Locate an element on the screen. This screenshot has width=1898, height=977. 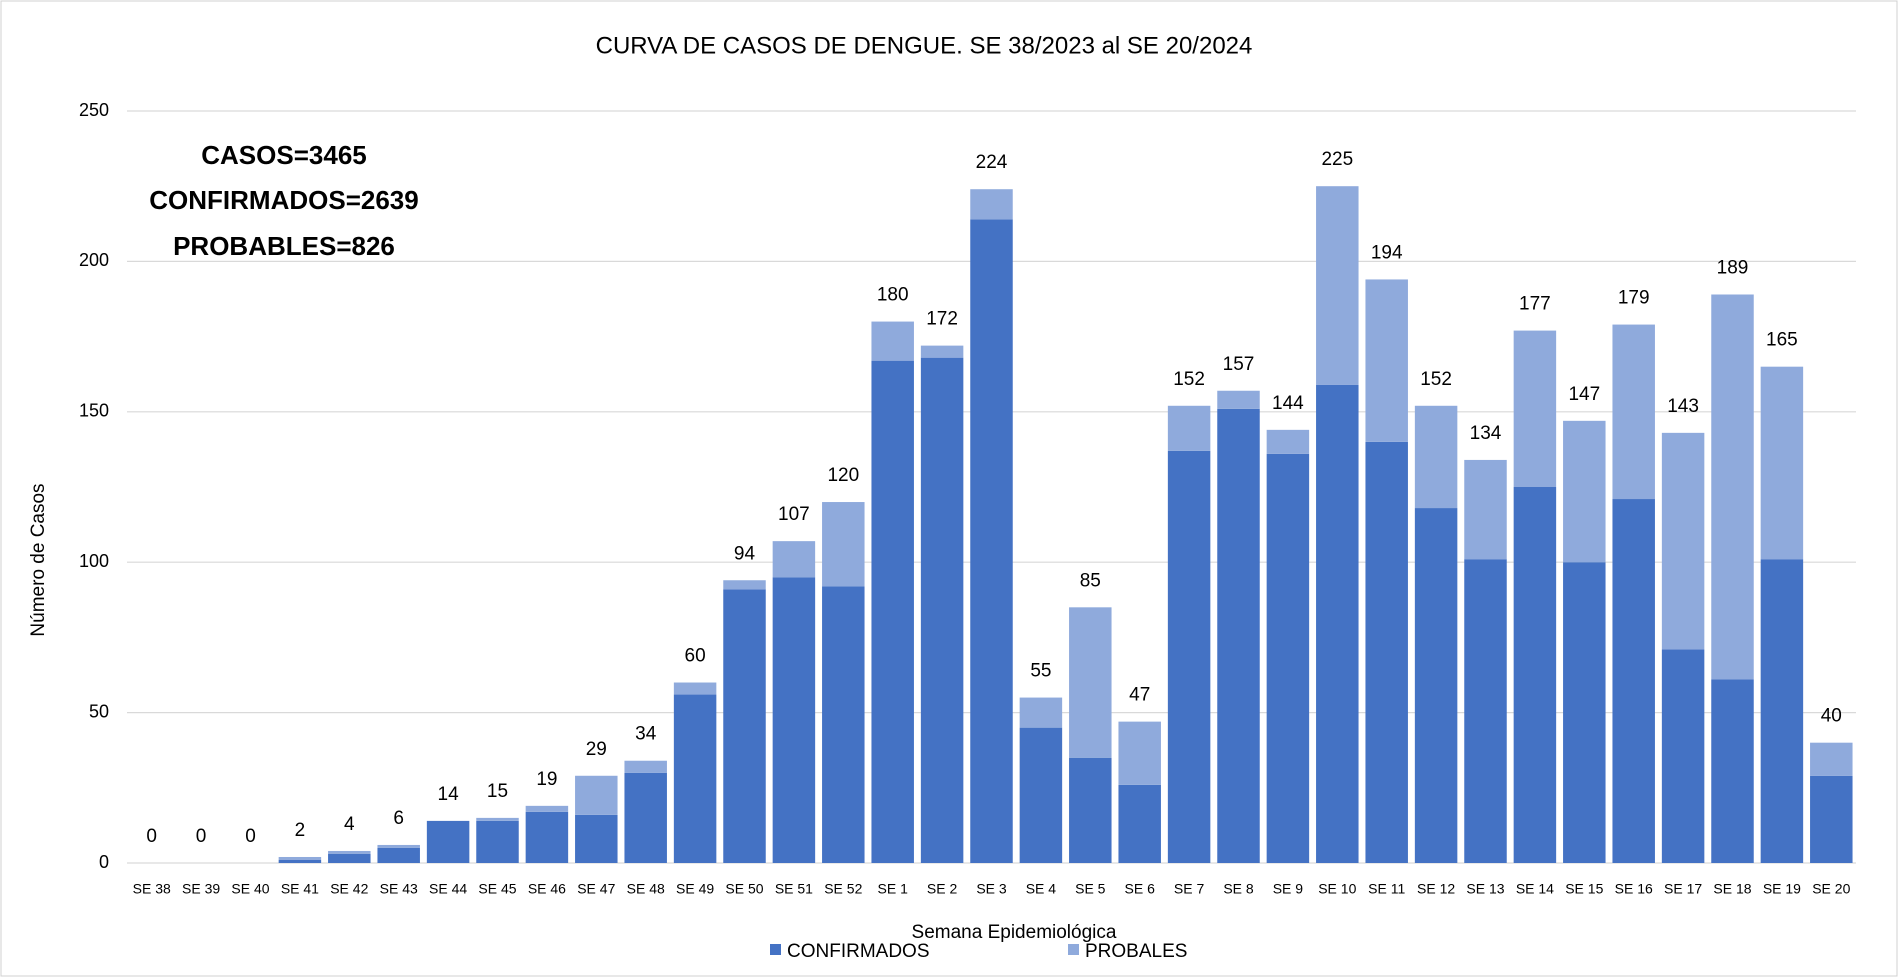
x-tick-label: SE 48 is located at coordinates (646, 889).